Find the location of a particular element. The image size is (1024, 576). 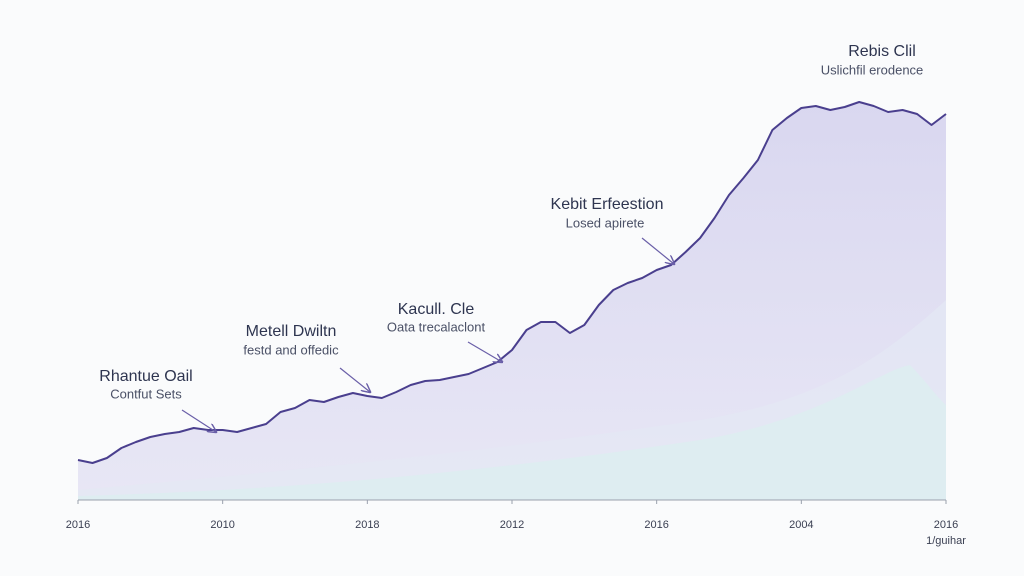

x-tick-label: 2018 is located at coordinates (367, 525).